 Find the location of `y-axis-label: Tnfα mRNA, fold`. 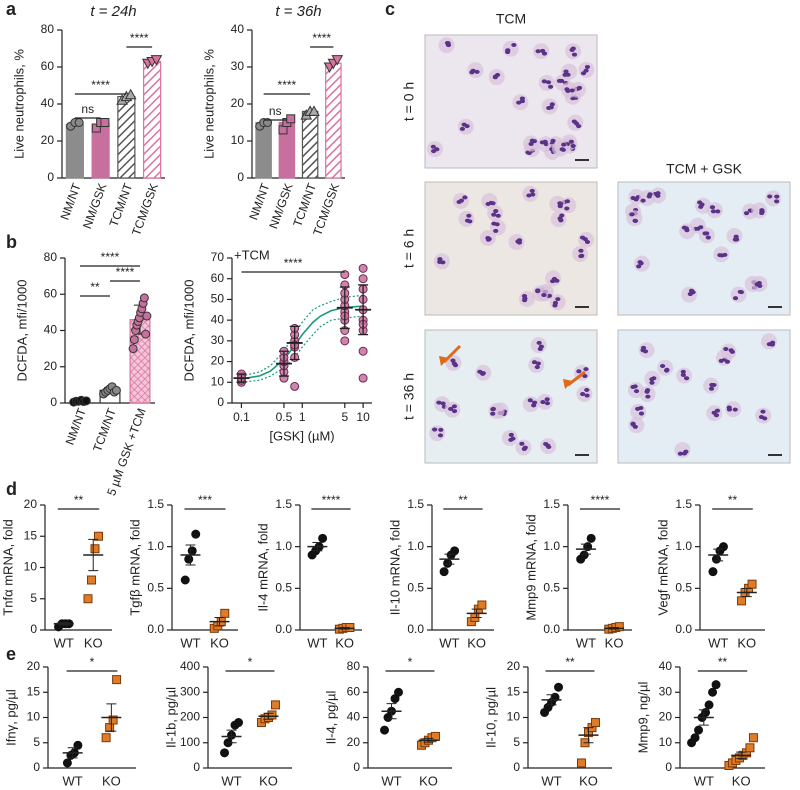

y-axis-label: Tnfα mRNA, fold is located at coordinates (7, 567).